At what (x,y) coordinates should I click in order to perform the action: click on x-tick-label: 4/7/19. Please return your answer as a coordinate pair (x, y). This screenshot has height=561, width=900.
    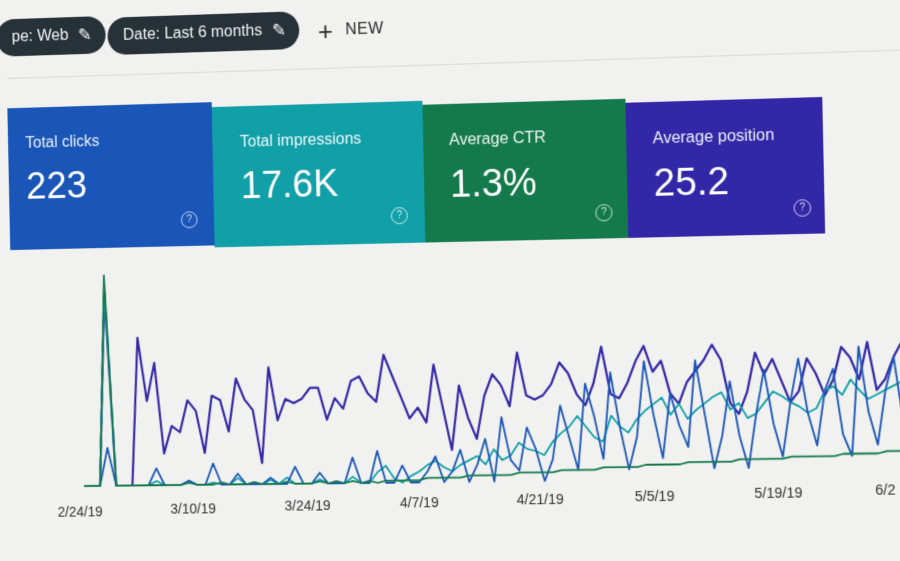
    Looking at the image, I should click on (419, 502).